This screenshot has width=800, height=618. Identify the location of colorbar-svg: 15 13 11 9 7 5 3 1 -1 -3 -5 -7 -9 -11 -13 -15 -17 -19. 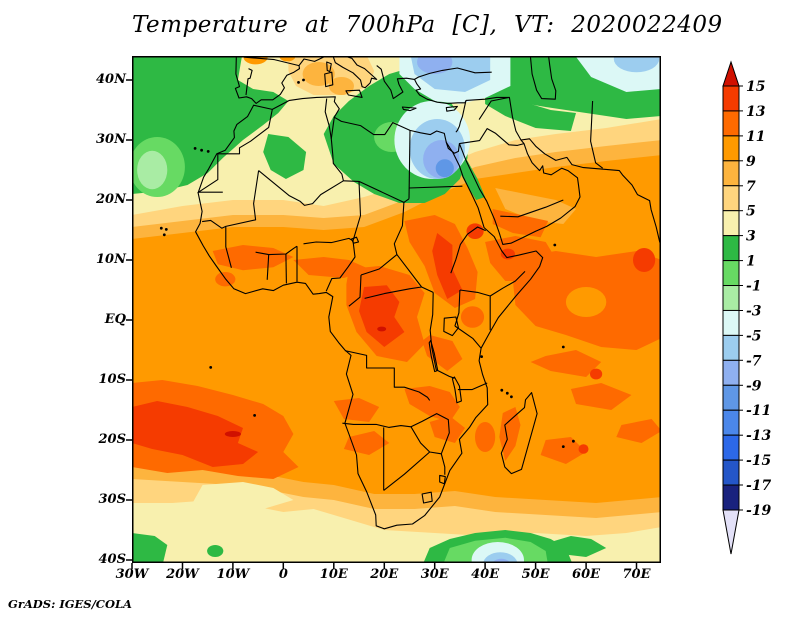
(747, 307).